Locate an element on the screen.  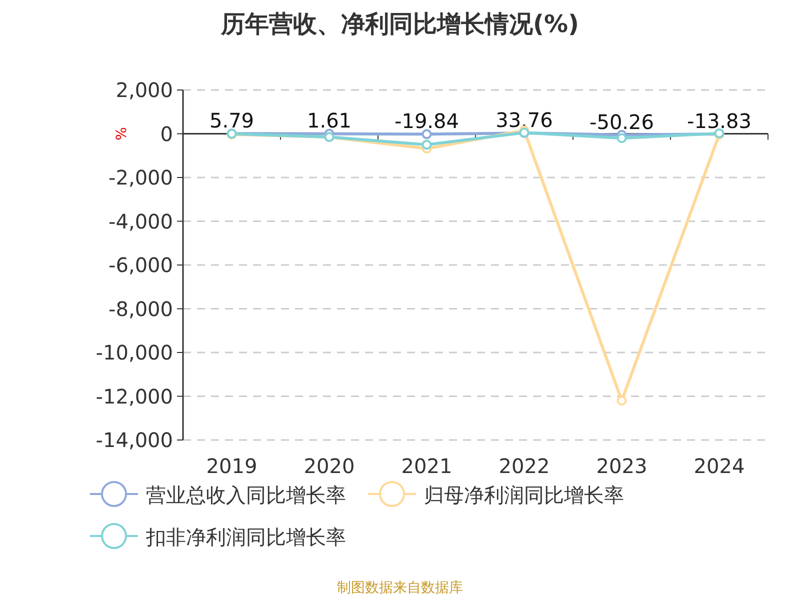
x-tick-label: 2021 is located at coordinates (426, 466).